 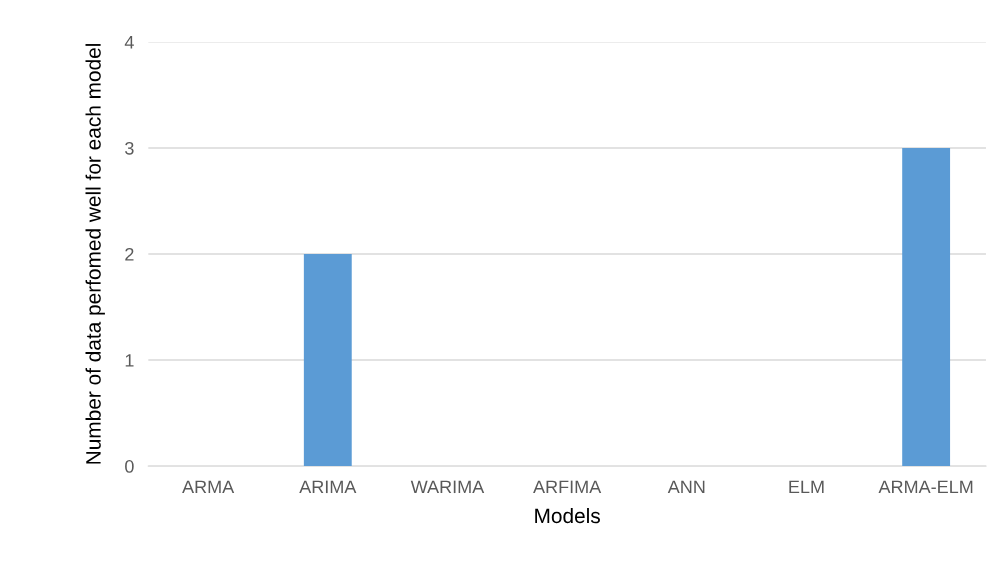 I want to click on y-tick-label: 2, so click(x=129, y=254).